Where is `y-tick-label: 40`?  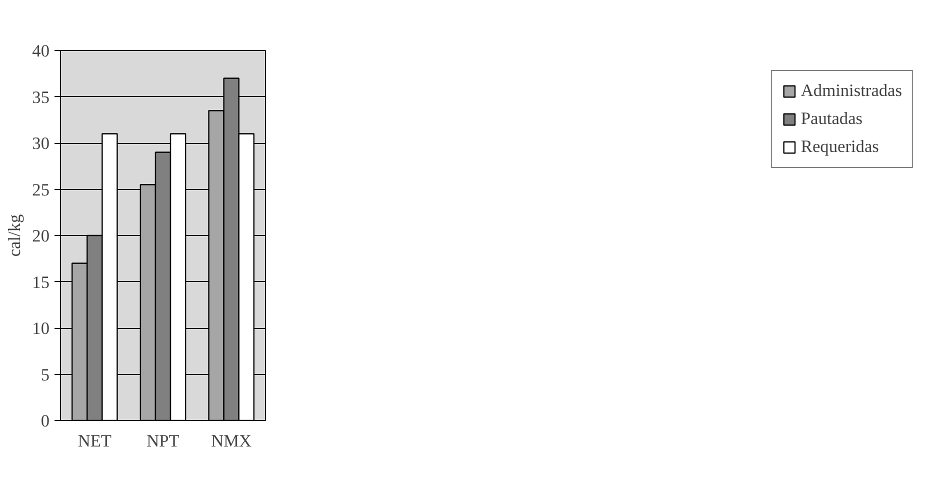 y-tick-label: 40 is located at coordinates (41, 51).